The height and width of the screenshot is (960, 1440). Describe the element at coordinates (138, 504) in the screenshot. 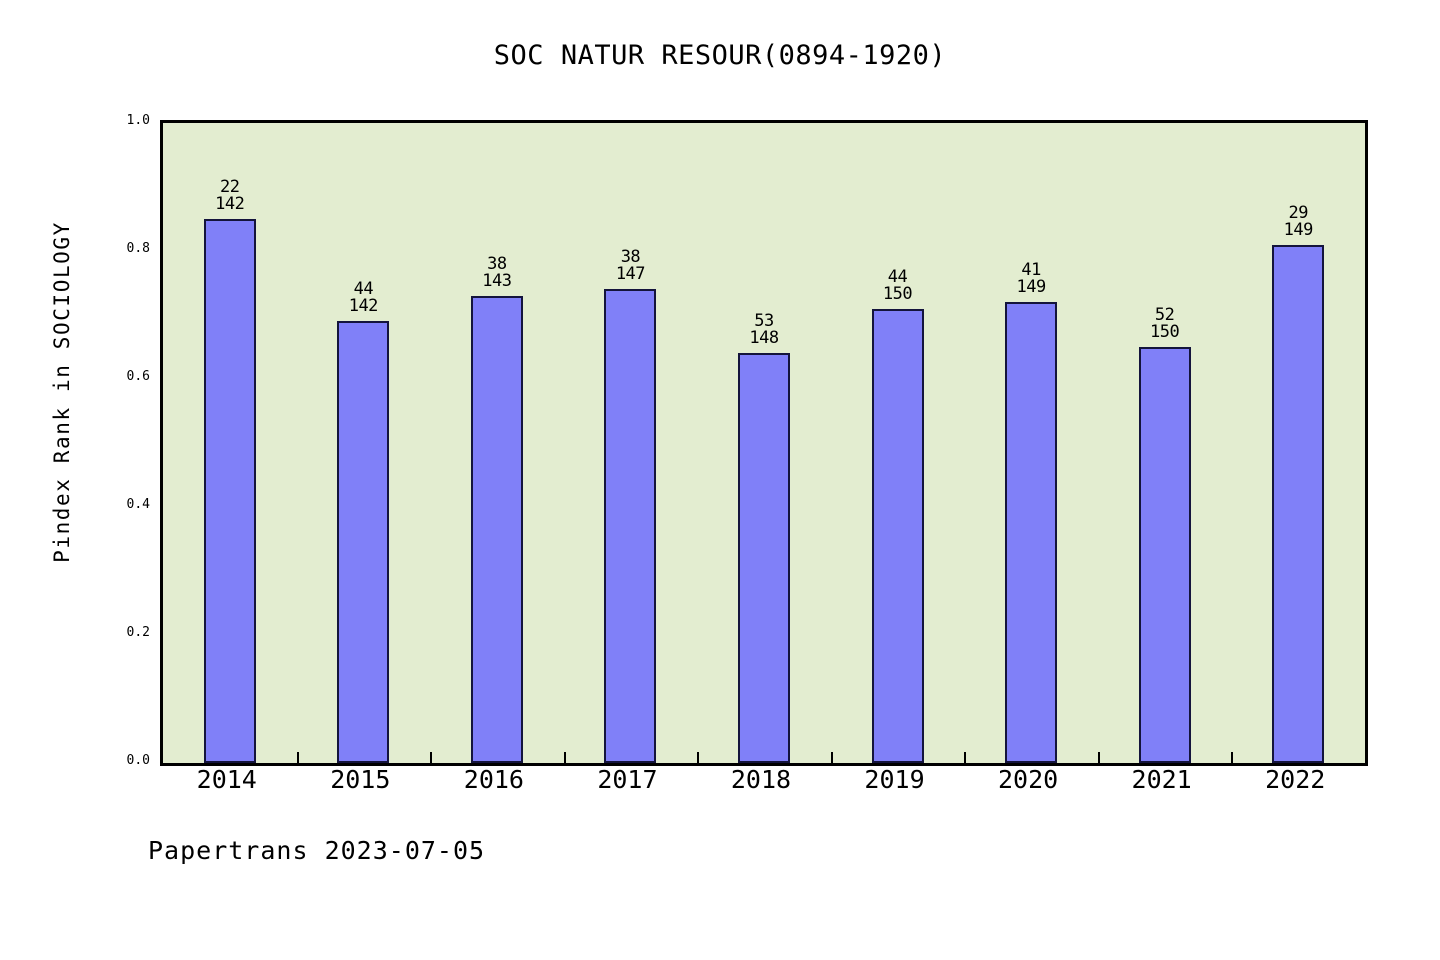

I see `y-axis-tick-label: 0.4` at that location.